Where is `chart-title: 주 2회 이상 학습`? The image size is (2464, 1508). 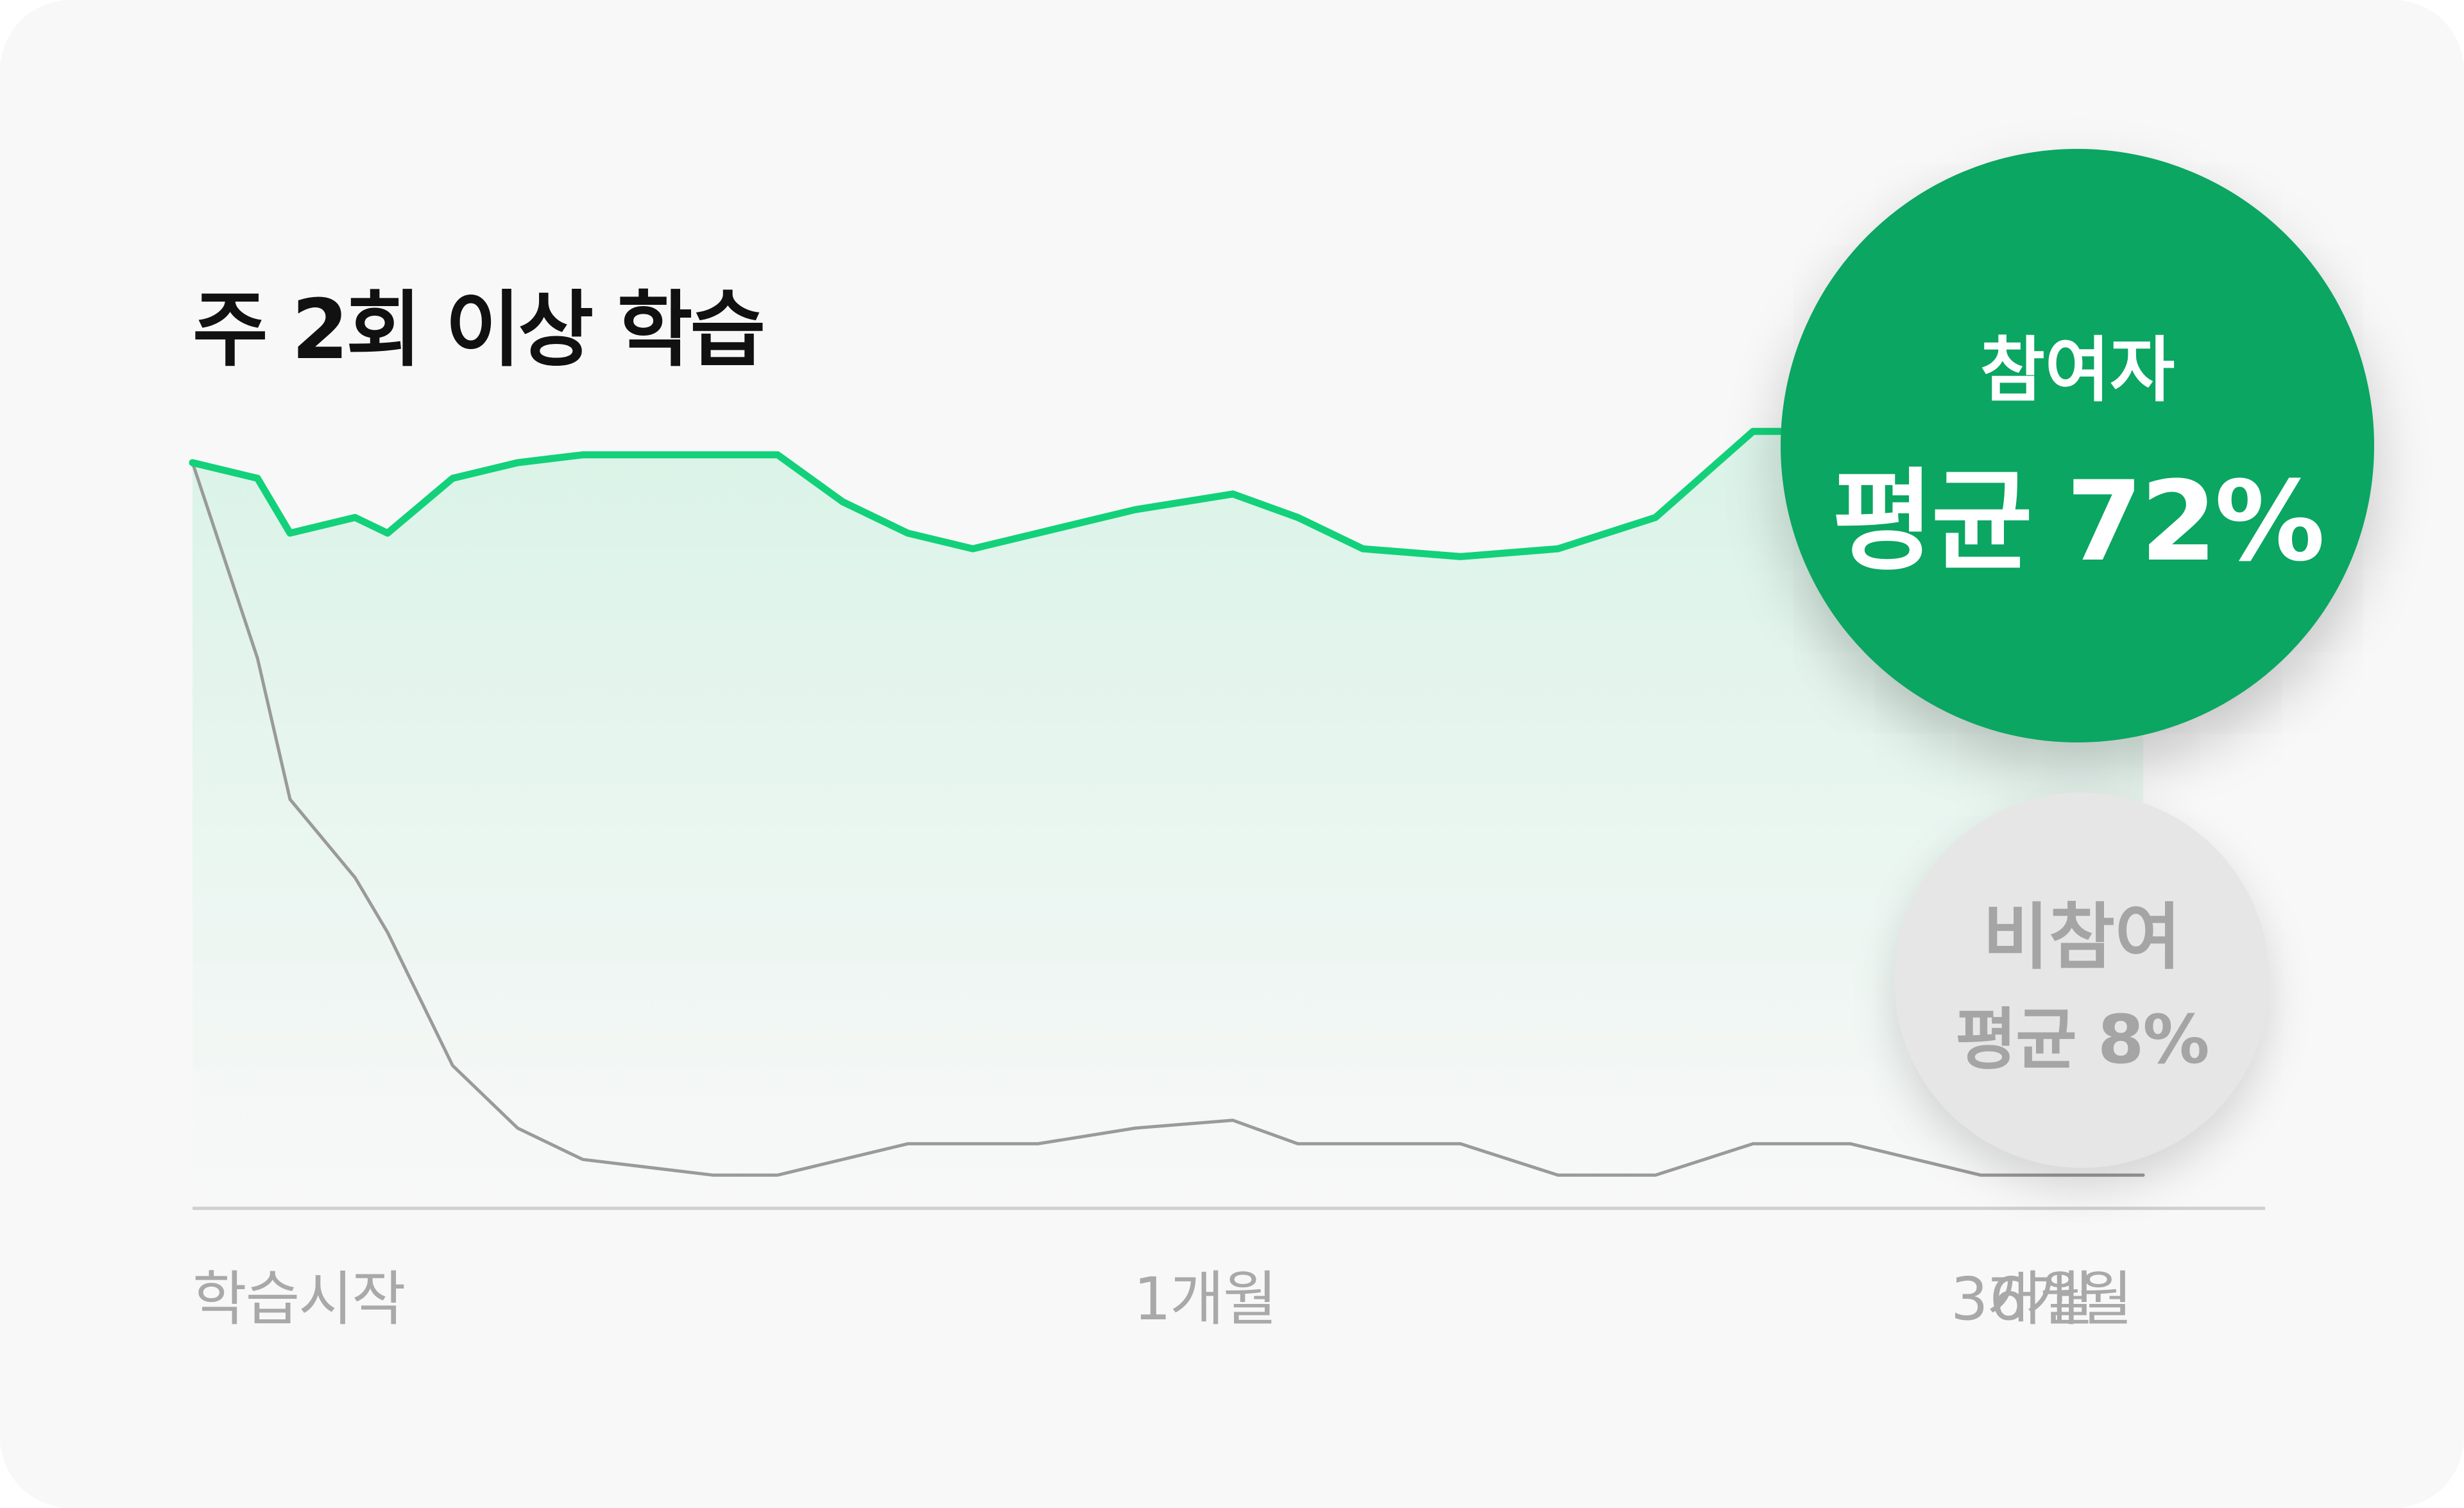 chart-title: 주 2회 이상 학습 is located at coordinates (479, 330).